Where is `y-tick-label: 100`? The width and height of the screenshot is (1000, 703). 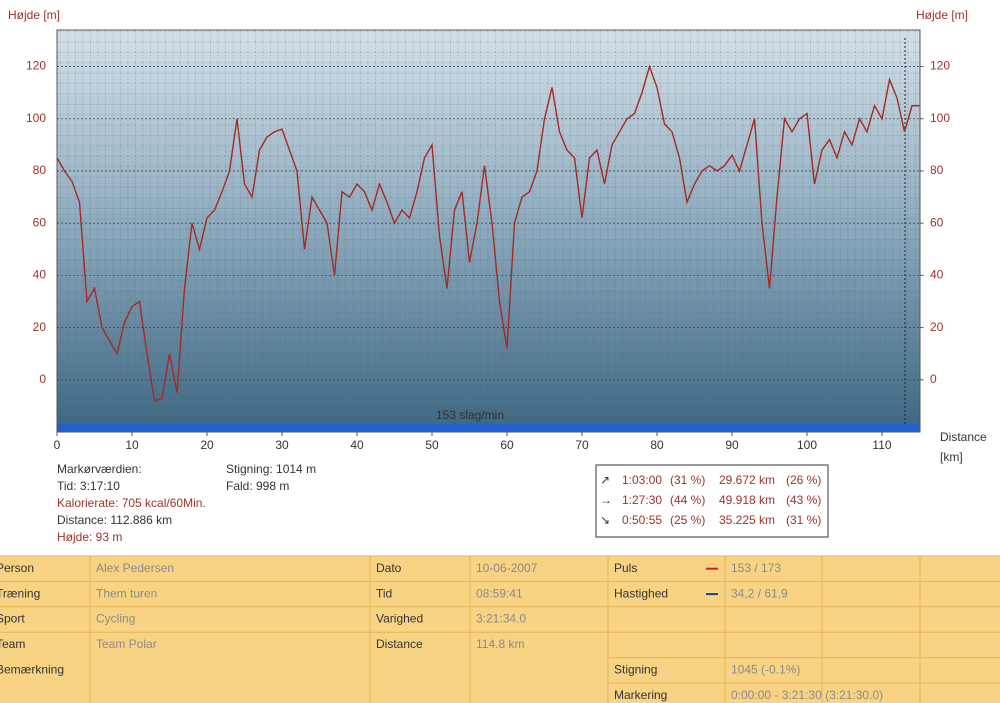 y-tick-label: 100 is located at coordinates (36, 118).